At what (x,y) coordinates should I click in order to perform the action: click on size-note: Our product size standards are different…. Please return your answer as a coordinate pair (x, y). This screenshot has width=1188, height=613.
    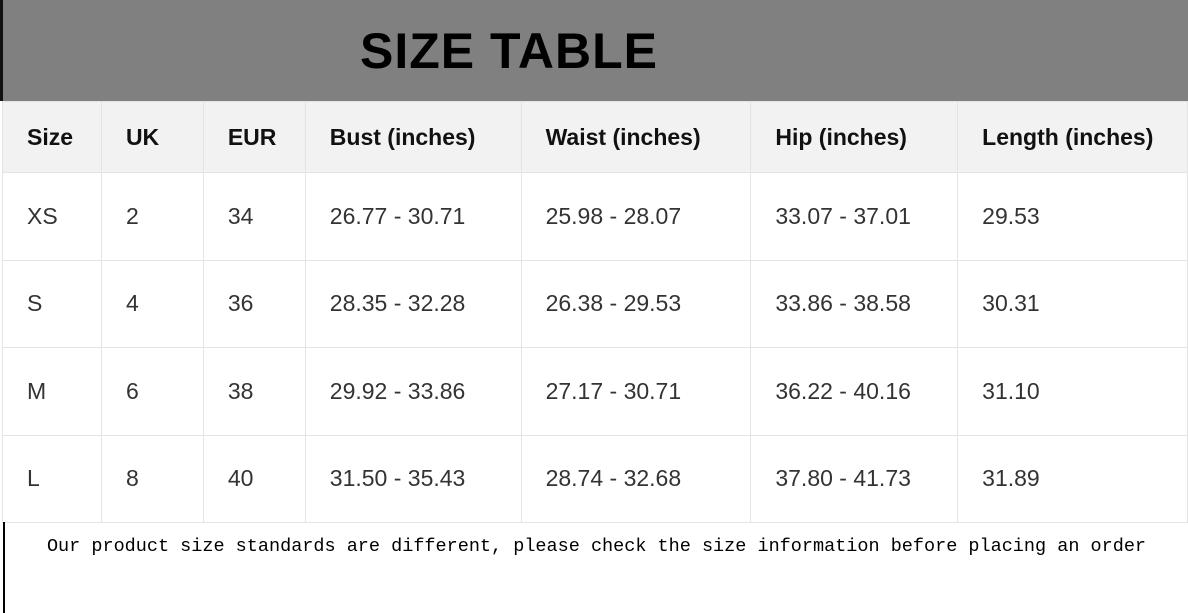
    Looking at the image, I should click on (595, 567).